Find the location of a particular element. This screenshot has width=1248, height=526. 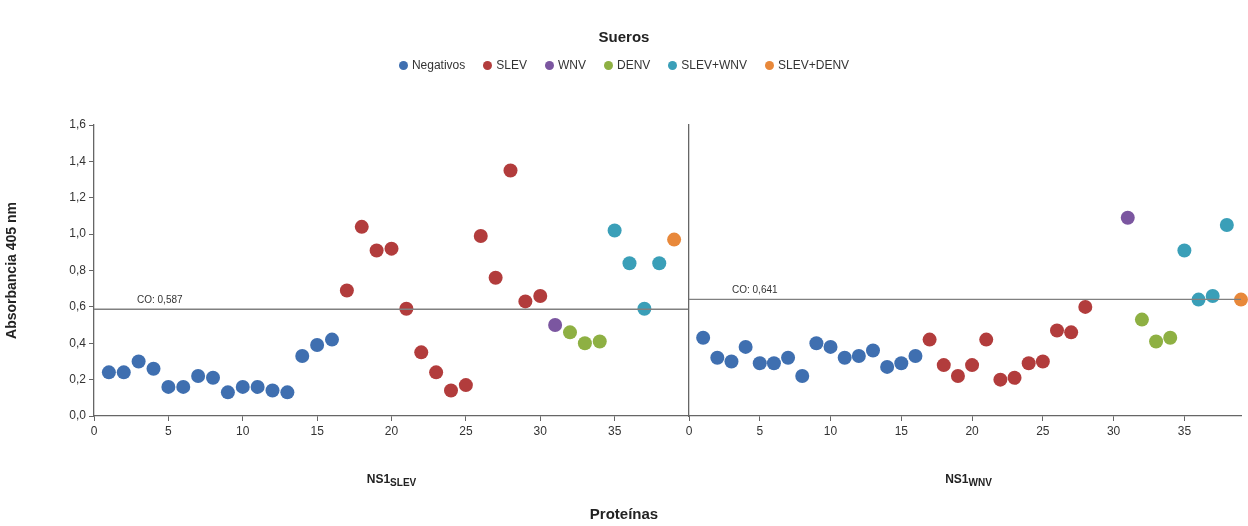

y-tick-label: 0,0 is located at coordinates (78, 415).